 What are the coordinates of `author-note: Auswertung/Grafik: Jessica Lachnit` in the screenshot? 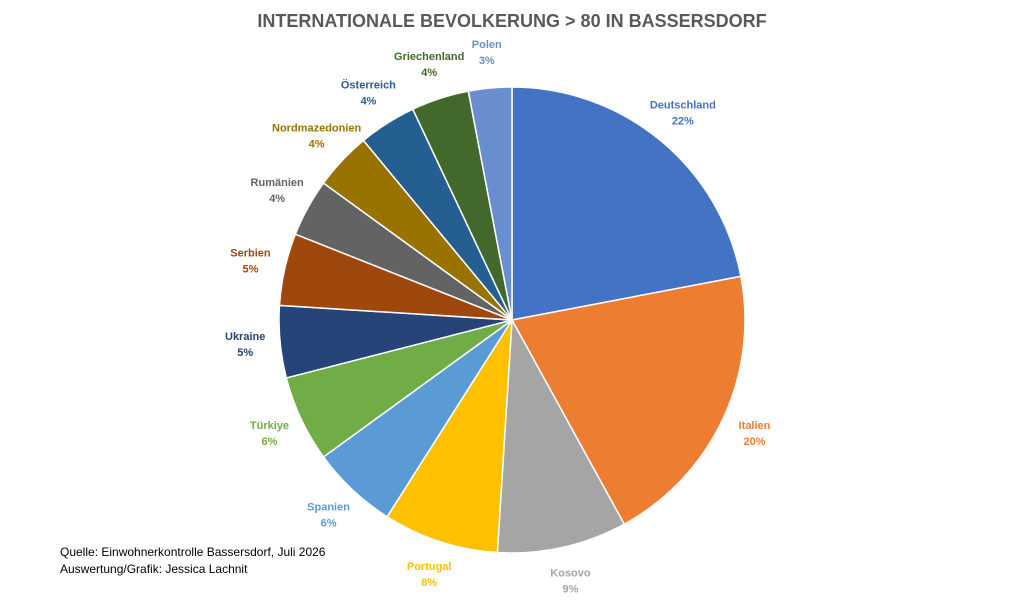 It's located at (154, 569).